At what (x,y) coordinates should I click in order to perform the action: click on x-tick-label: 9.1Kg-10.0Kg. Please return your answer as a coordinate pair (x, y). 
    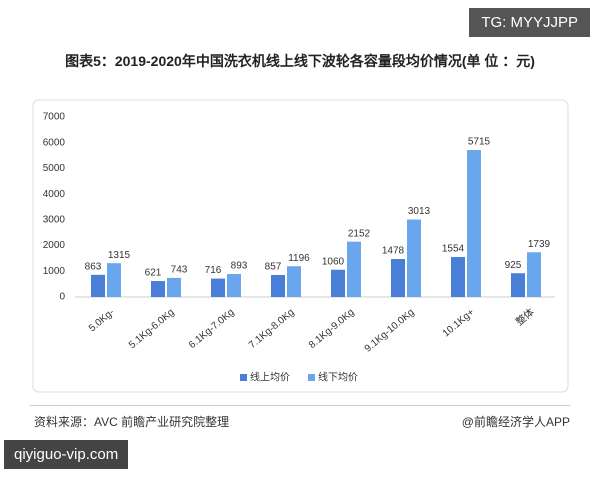
    Looking at the image, I should click on (390, 331).